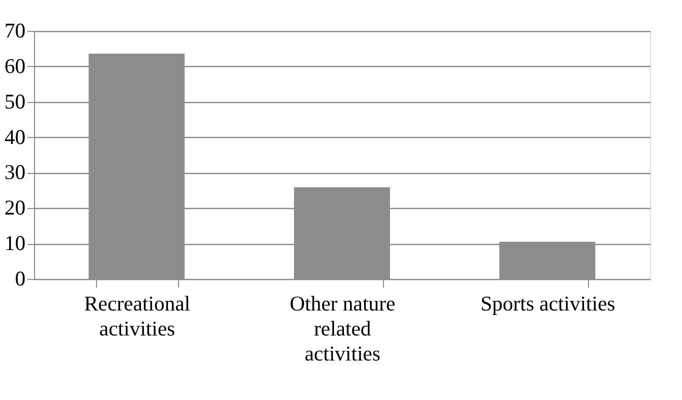  Describe the element at coordinates (15, 66) in the screenshot. I see `y-tick-label: 60` at that location.